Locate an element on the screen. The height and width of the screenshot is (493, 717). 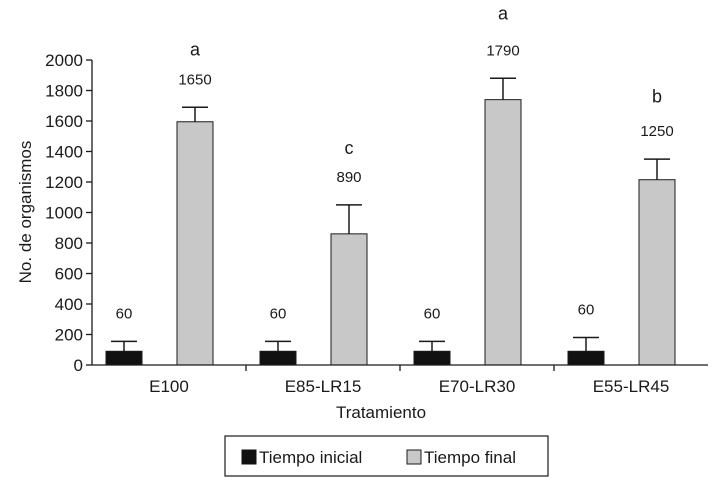
y-axis-title: No. de organismos is located at coordinates (25, 212).